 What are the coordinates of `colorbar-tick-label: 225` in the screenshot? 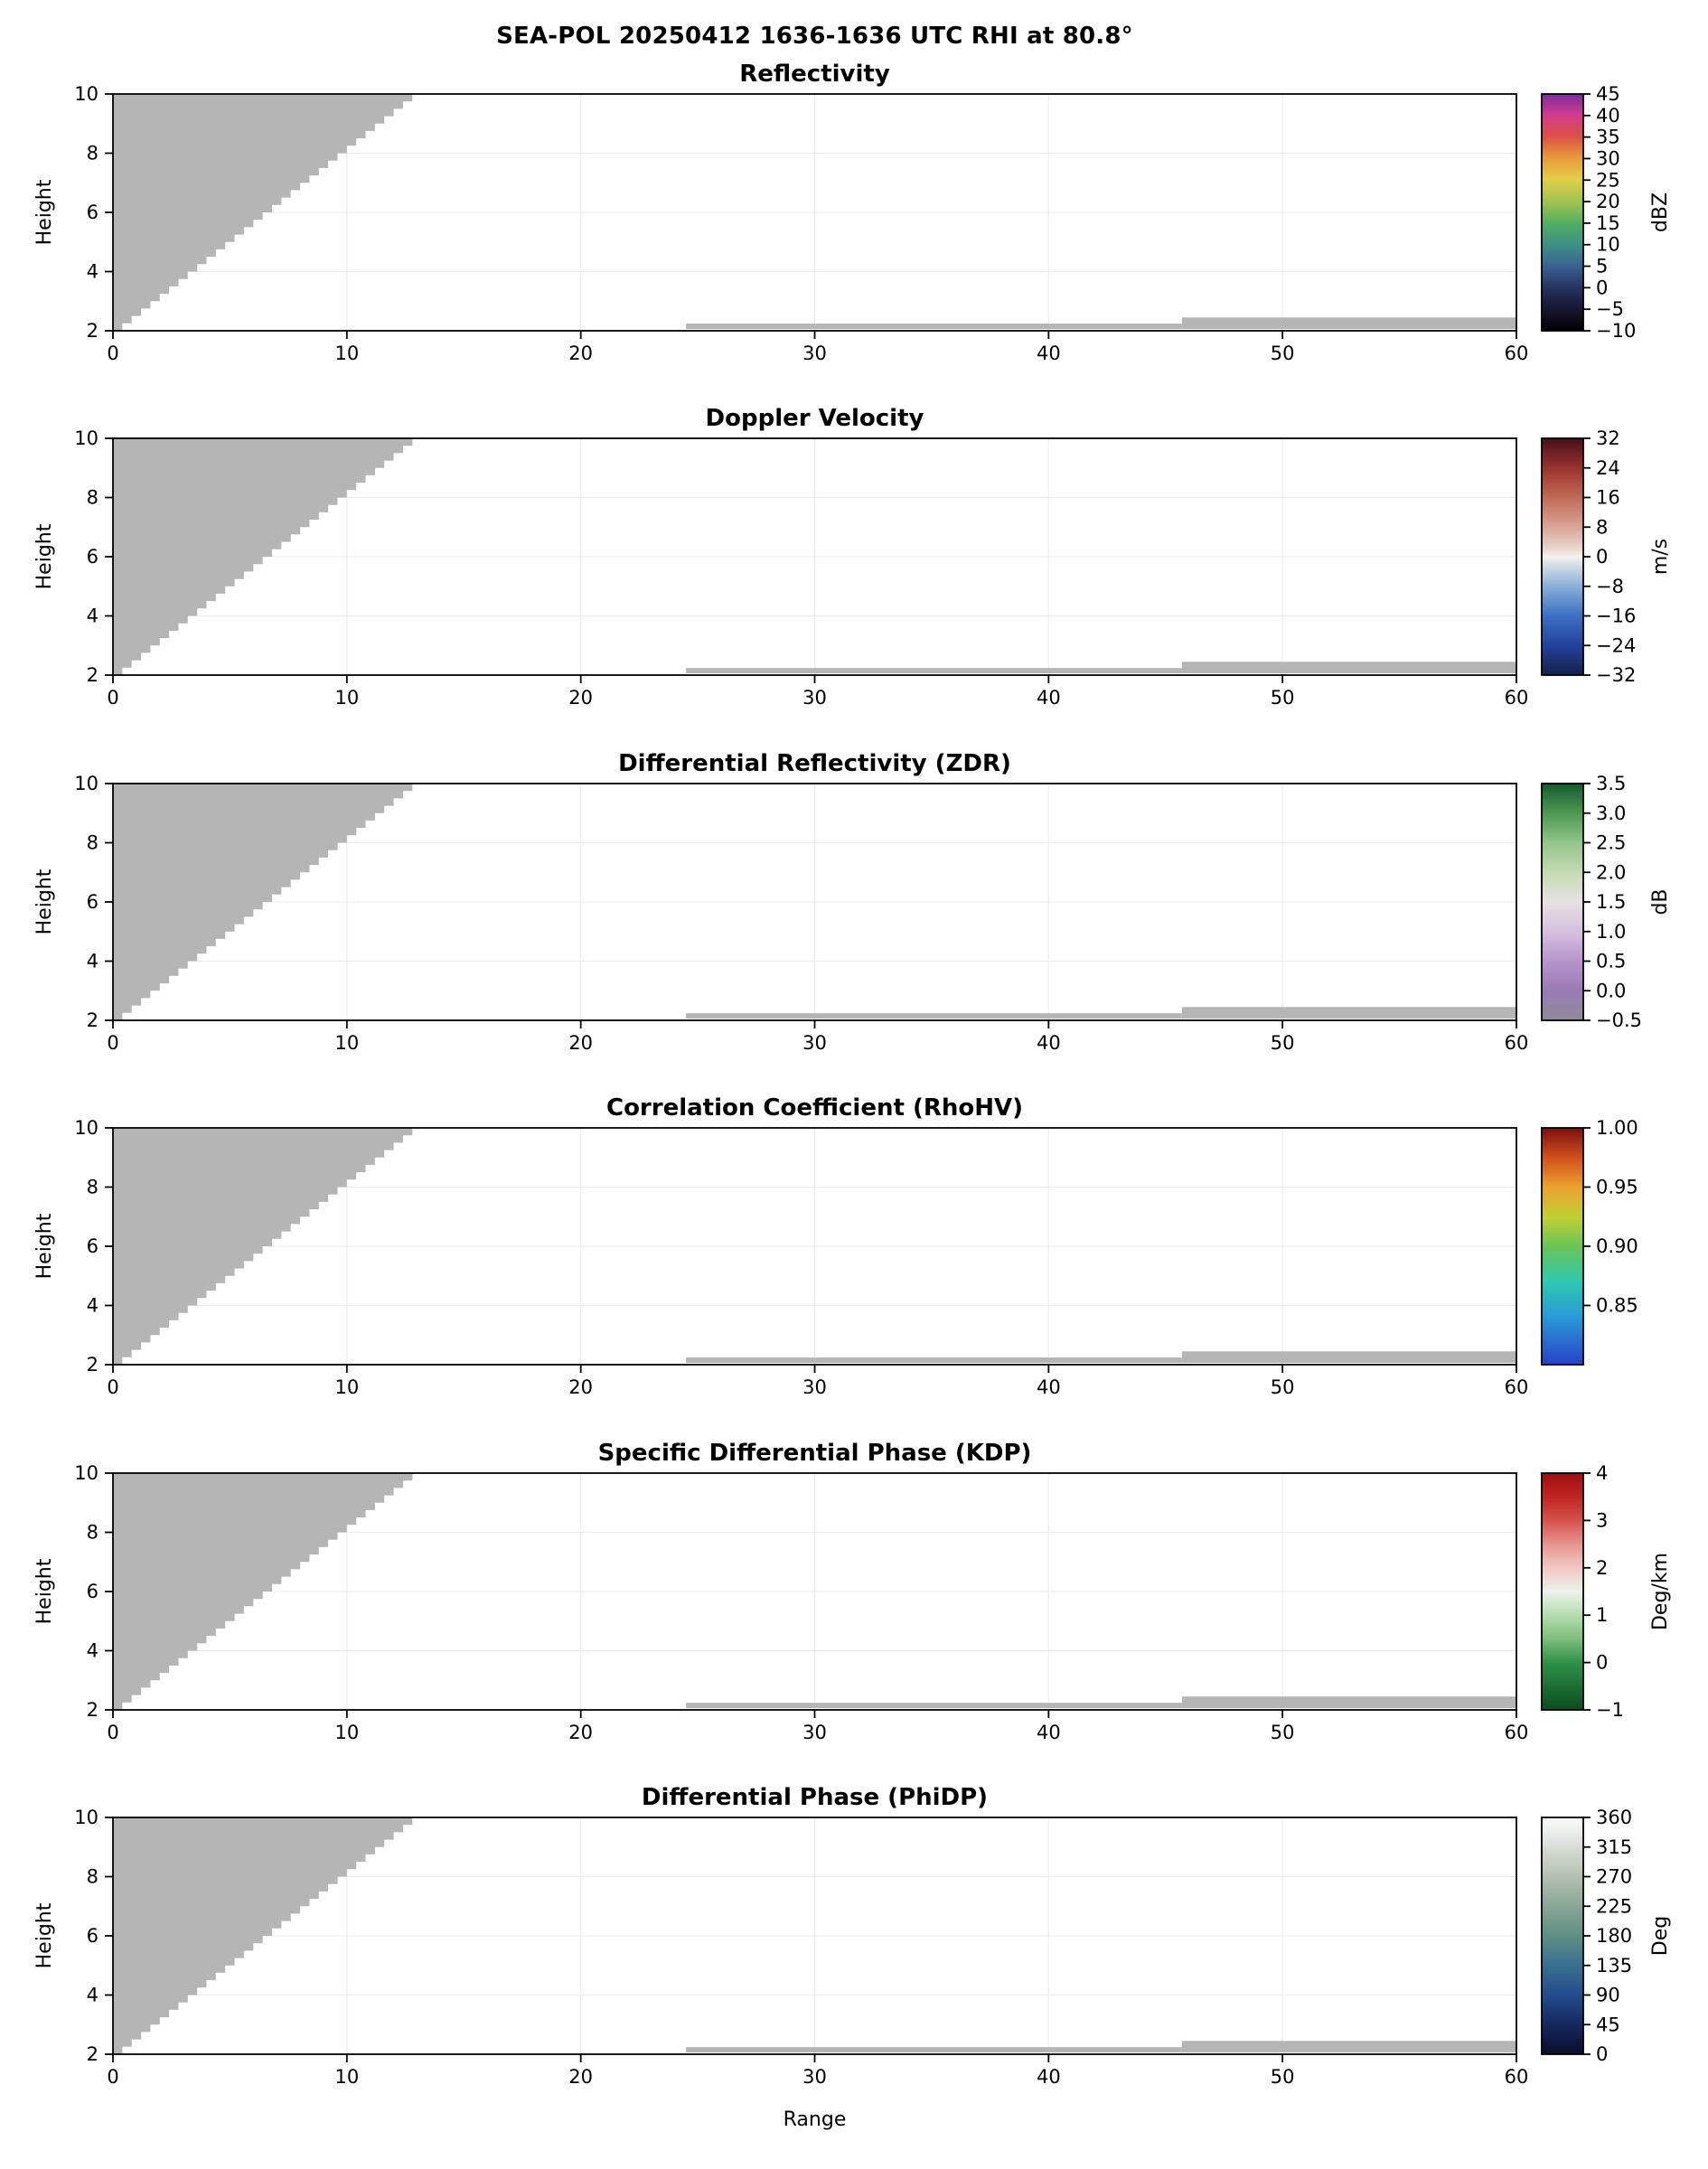 It's located at (1614, 1906).